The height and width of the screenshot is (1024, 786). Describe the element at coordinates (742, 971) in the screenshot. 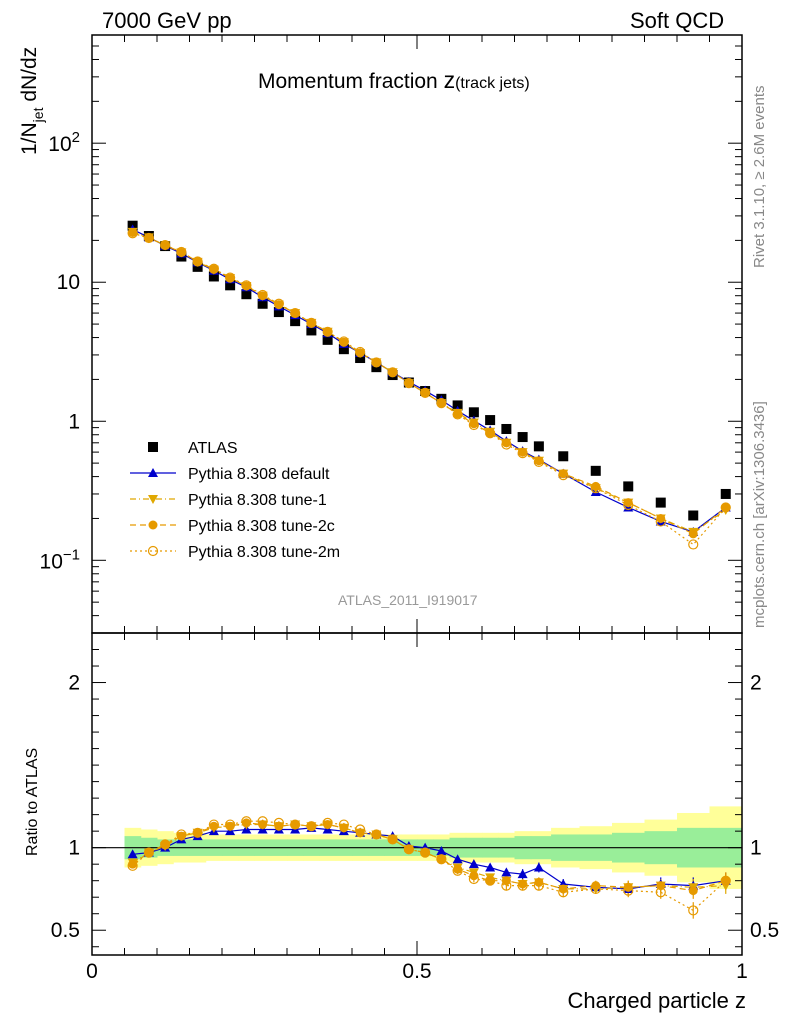

I see `xtick-label: 1` at that location.